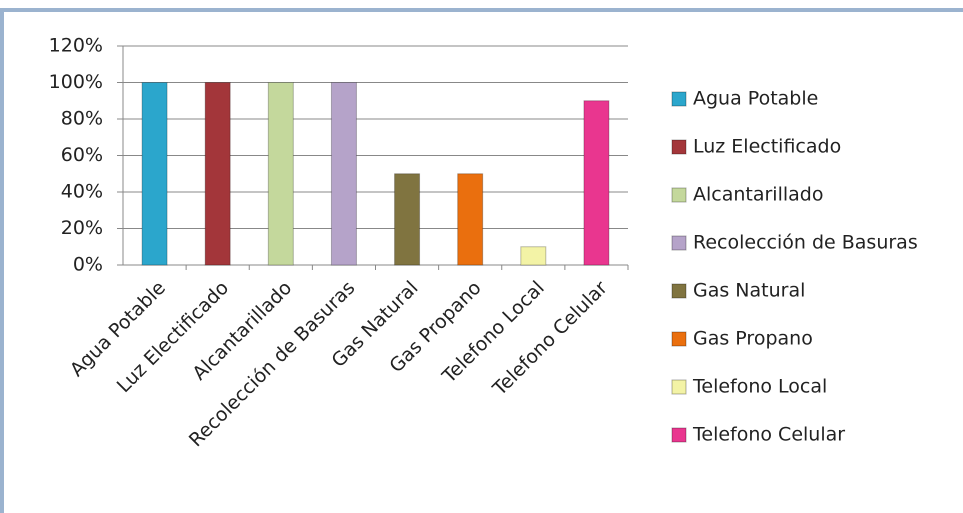 This screenshot has width=963, height=513. Describe the element at coordinates (768, 435) in the screenshot. I see `legend-label: Telefono Celular` at that location.